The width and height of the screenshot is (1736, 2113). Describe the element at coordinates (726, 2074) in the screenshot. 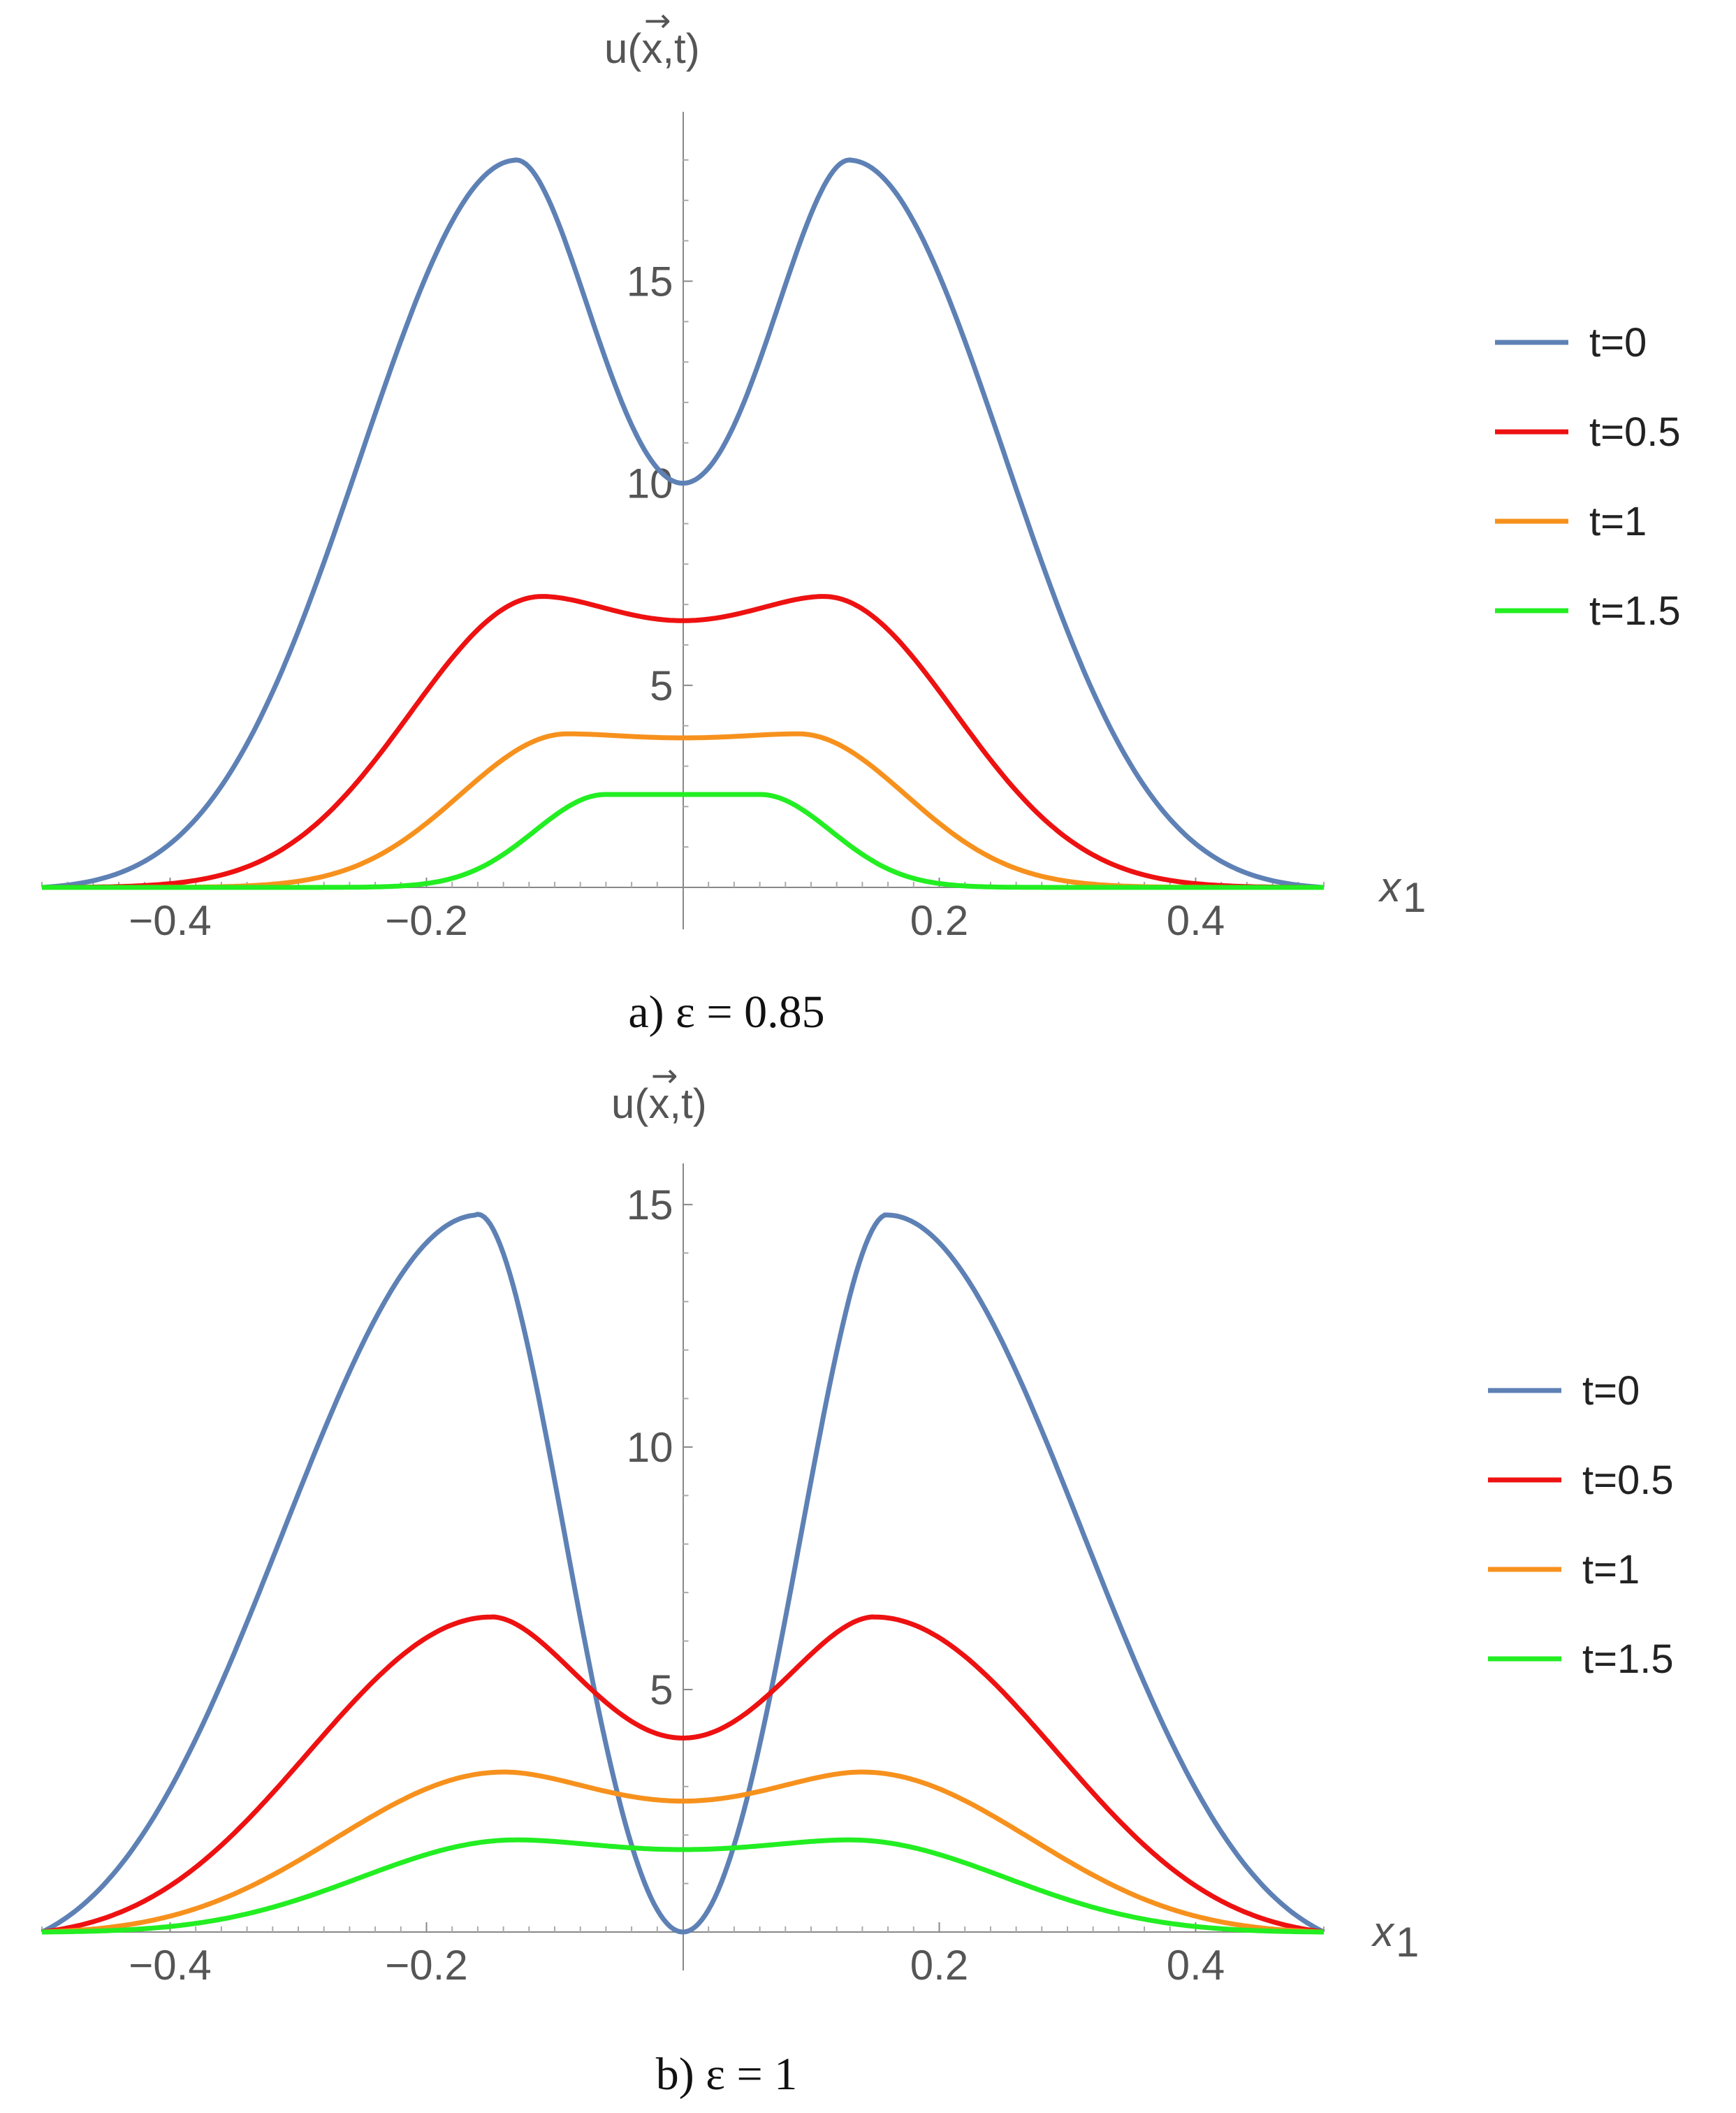

I see `caption: b) ε = 1` at that location.